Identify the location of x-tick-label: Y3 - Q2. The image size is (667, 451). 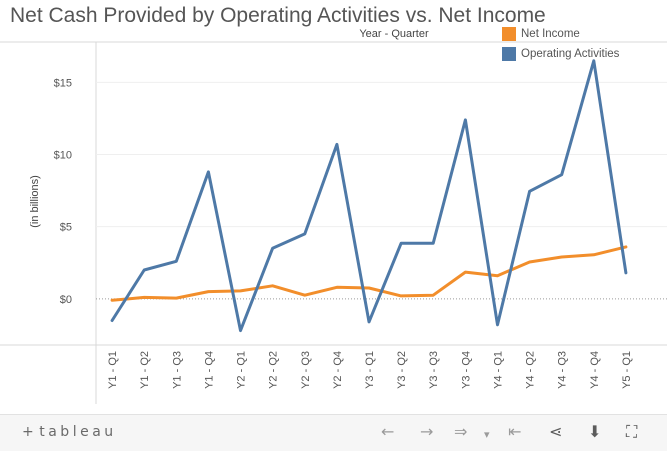
(402, 370).